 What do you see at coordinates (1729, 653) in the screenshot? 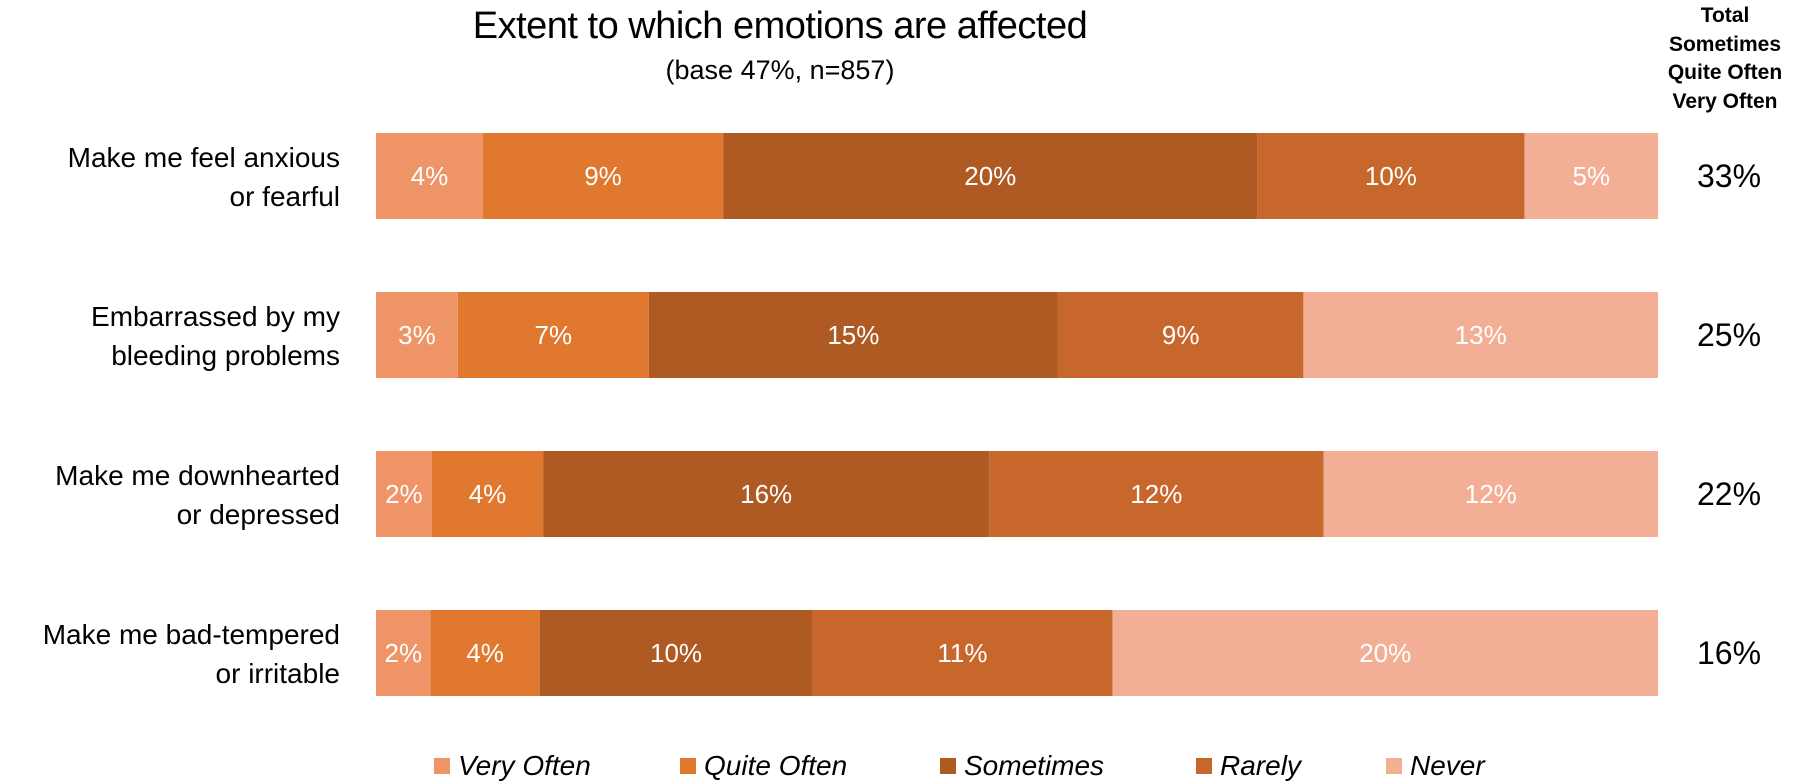
I see `total-value: 16%` at bounding box center [1729, 653].